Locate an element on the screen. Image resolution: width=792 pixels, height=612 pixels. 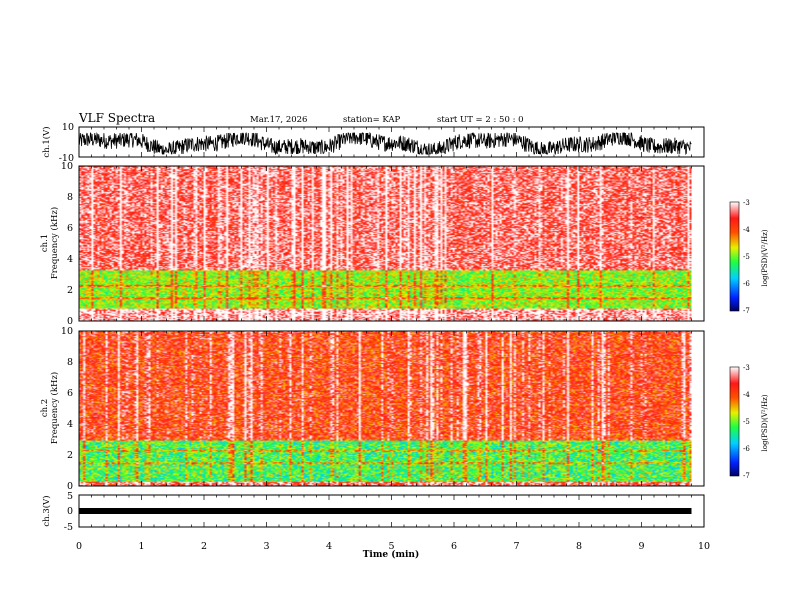
time-tick-5: 5 is located at coordinates (391, 546).